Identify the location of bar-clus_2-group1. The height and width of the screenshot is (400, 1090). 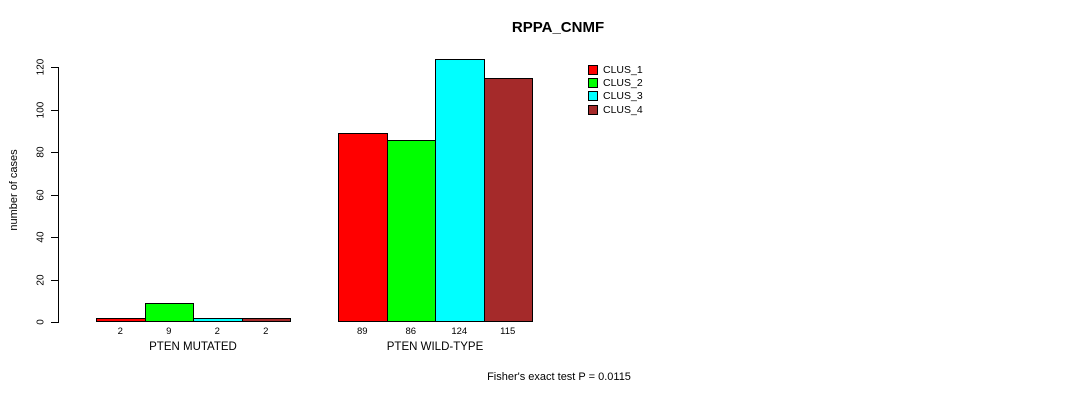
(169, 312).